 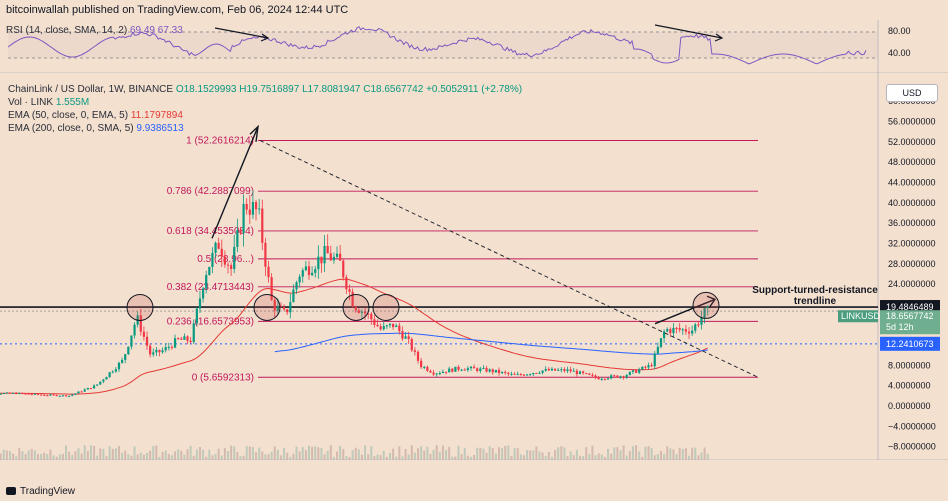 I want to click on symbol-tag, so click(x=858, y=316).